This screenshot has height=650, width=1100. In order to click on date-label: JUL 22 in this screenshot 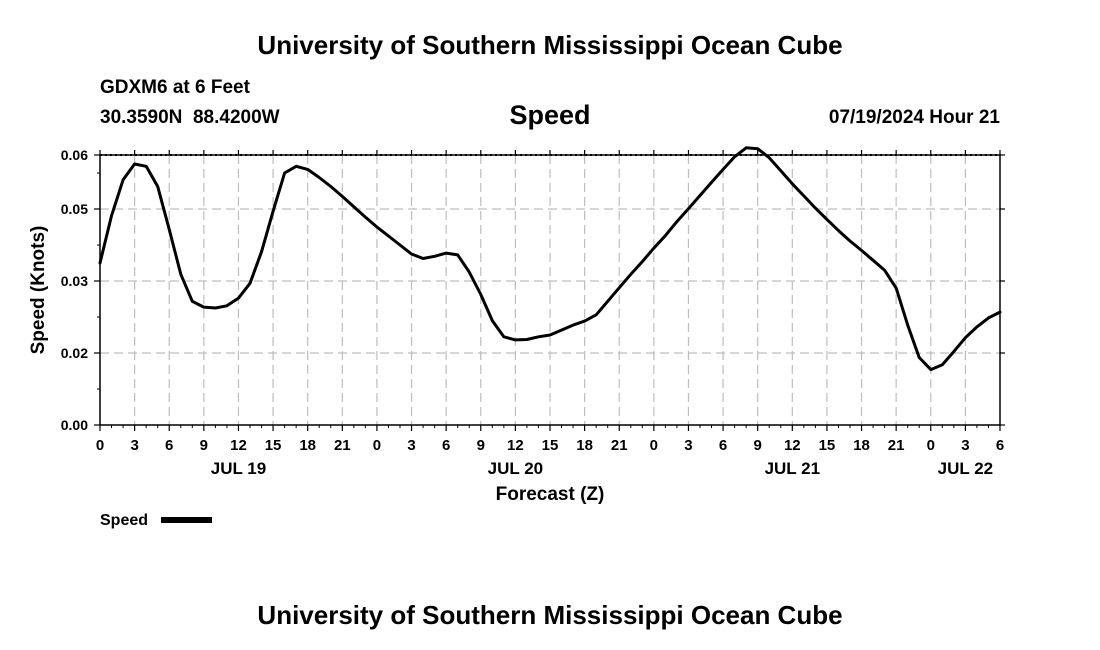, I will do `click(965, 468)`.